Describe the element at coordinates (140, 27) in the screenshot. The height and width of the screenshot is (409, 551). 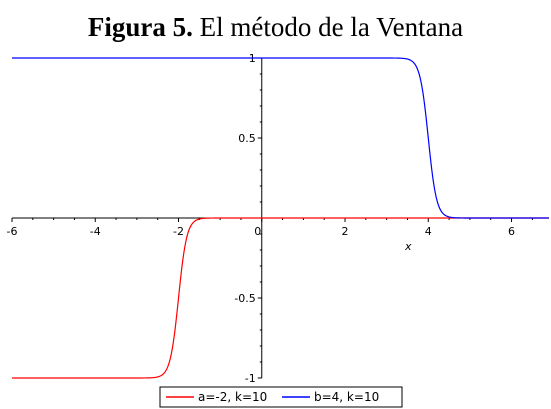
I see `chart-title-bold: Figura 5.` at that location.